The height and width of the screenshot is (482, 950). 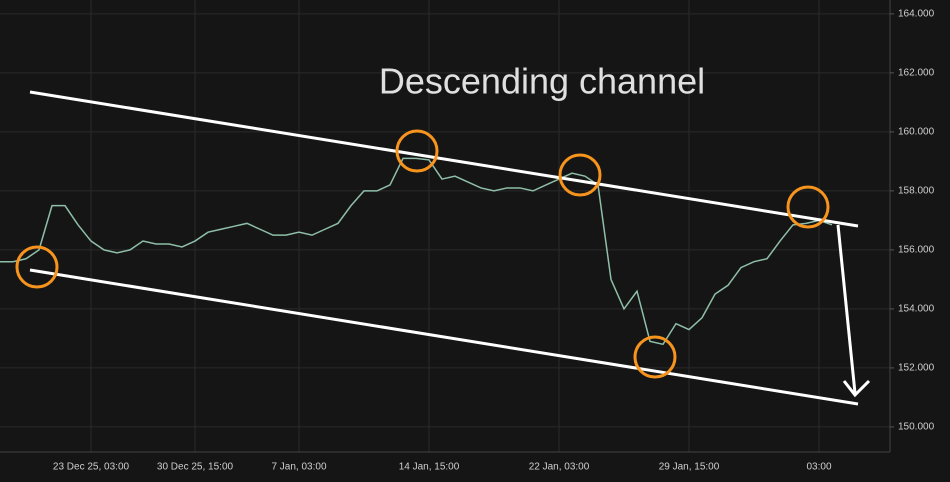 What do you see at coordinates (916, 191) in the screenshot?
I see `y-tick-label: 158.000` at bounding box center [916, 191].